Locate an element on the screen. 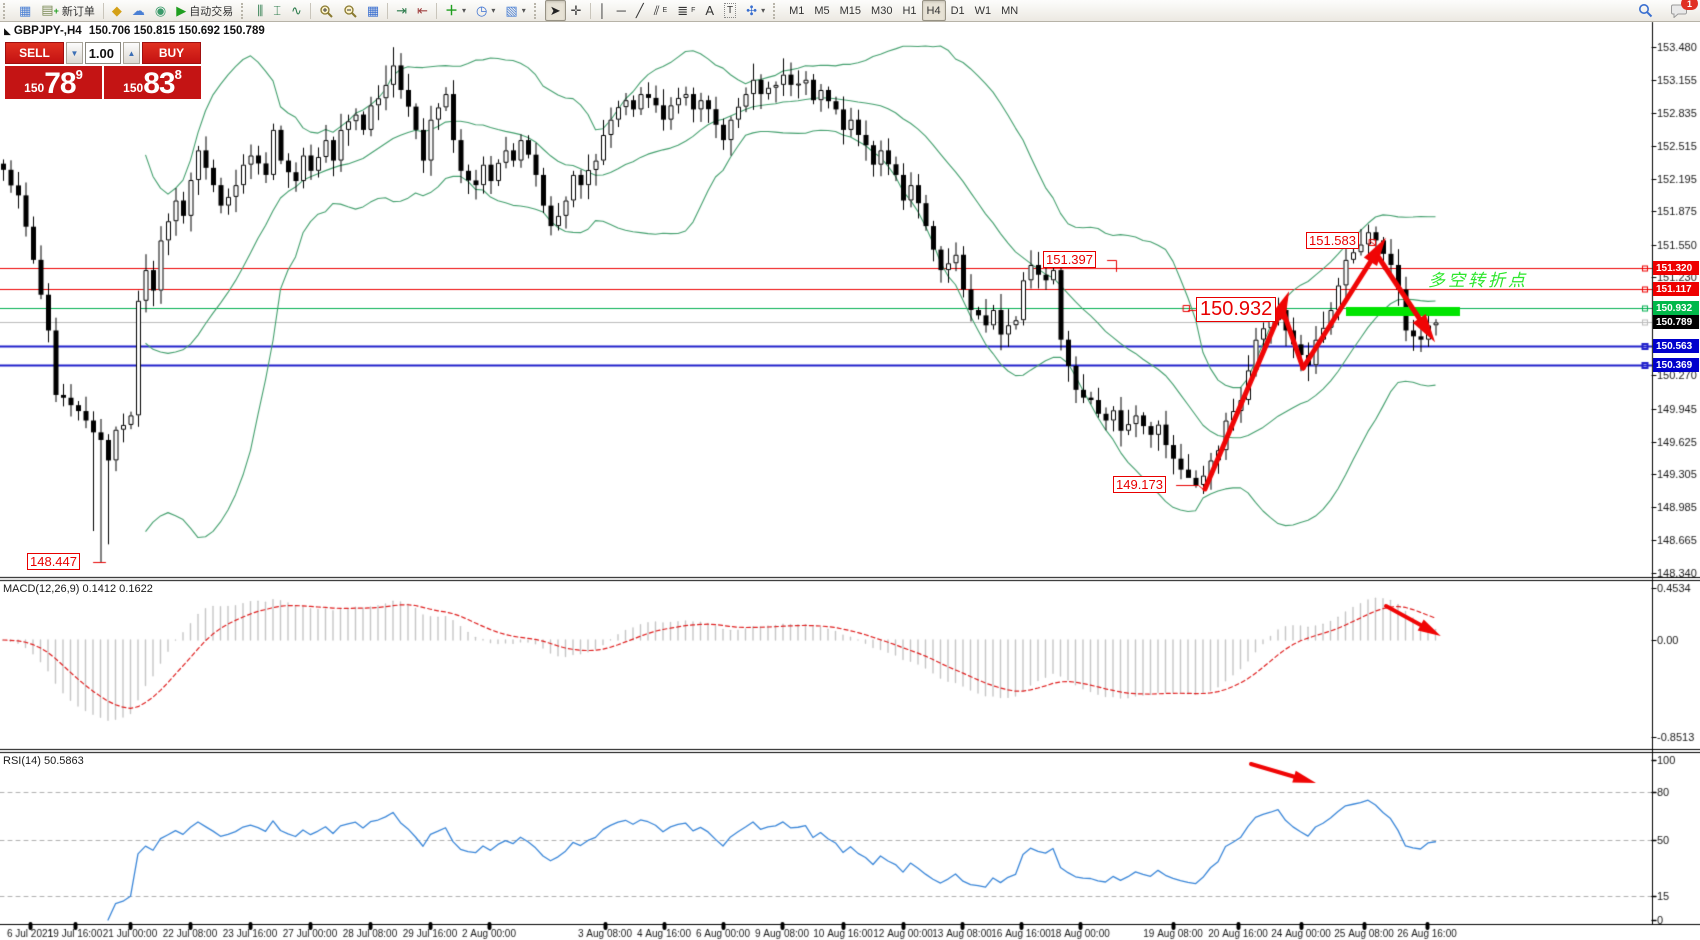  buy-price-panel: 150 83 8 is located at coordinates (152, 82).